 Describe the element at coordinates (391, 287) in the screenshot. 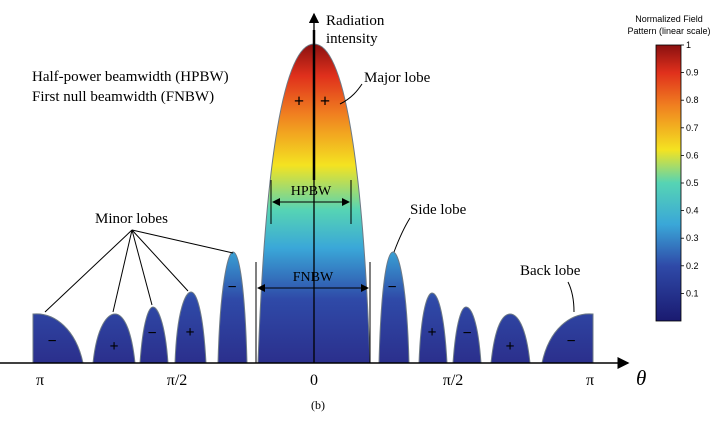

I see `sign-side-right: −` at that location.